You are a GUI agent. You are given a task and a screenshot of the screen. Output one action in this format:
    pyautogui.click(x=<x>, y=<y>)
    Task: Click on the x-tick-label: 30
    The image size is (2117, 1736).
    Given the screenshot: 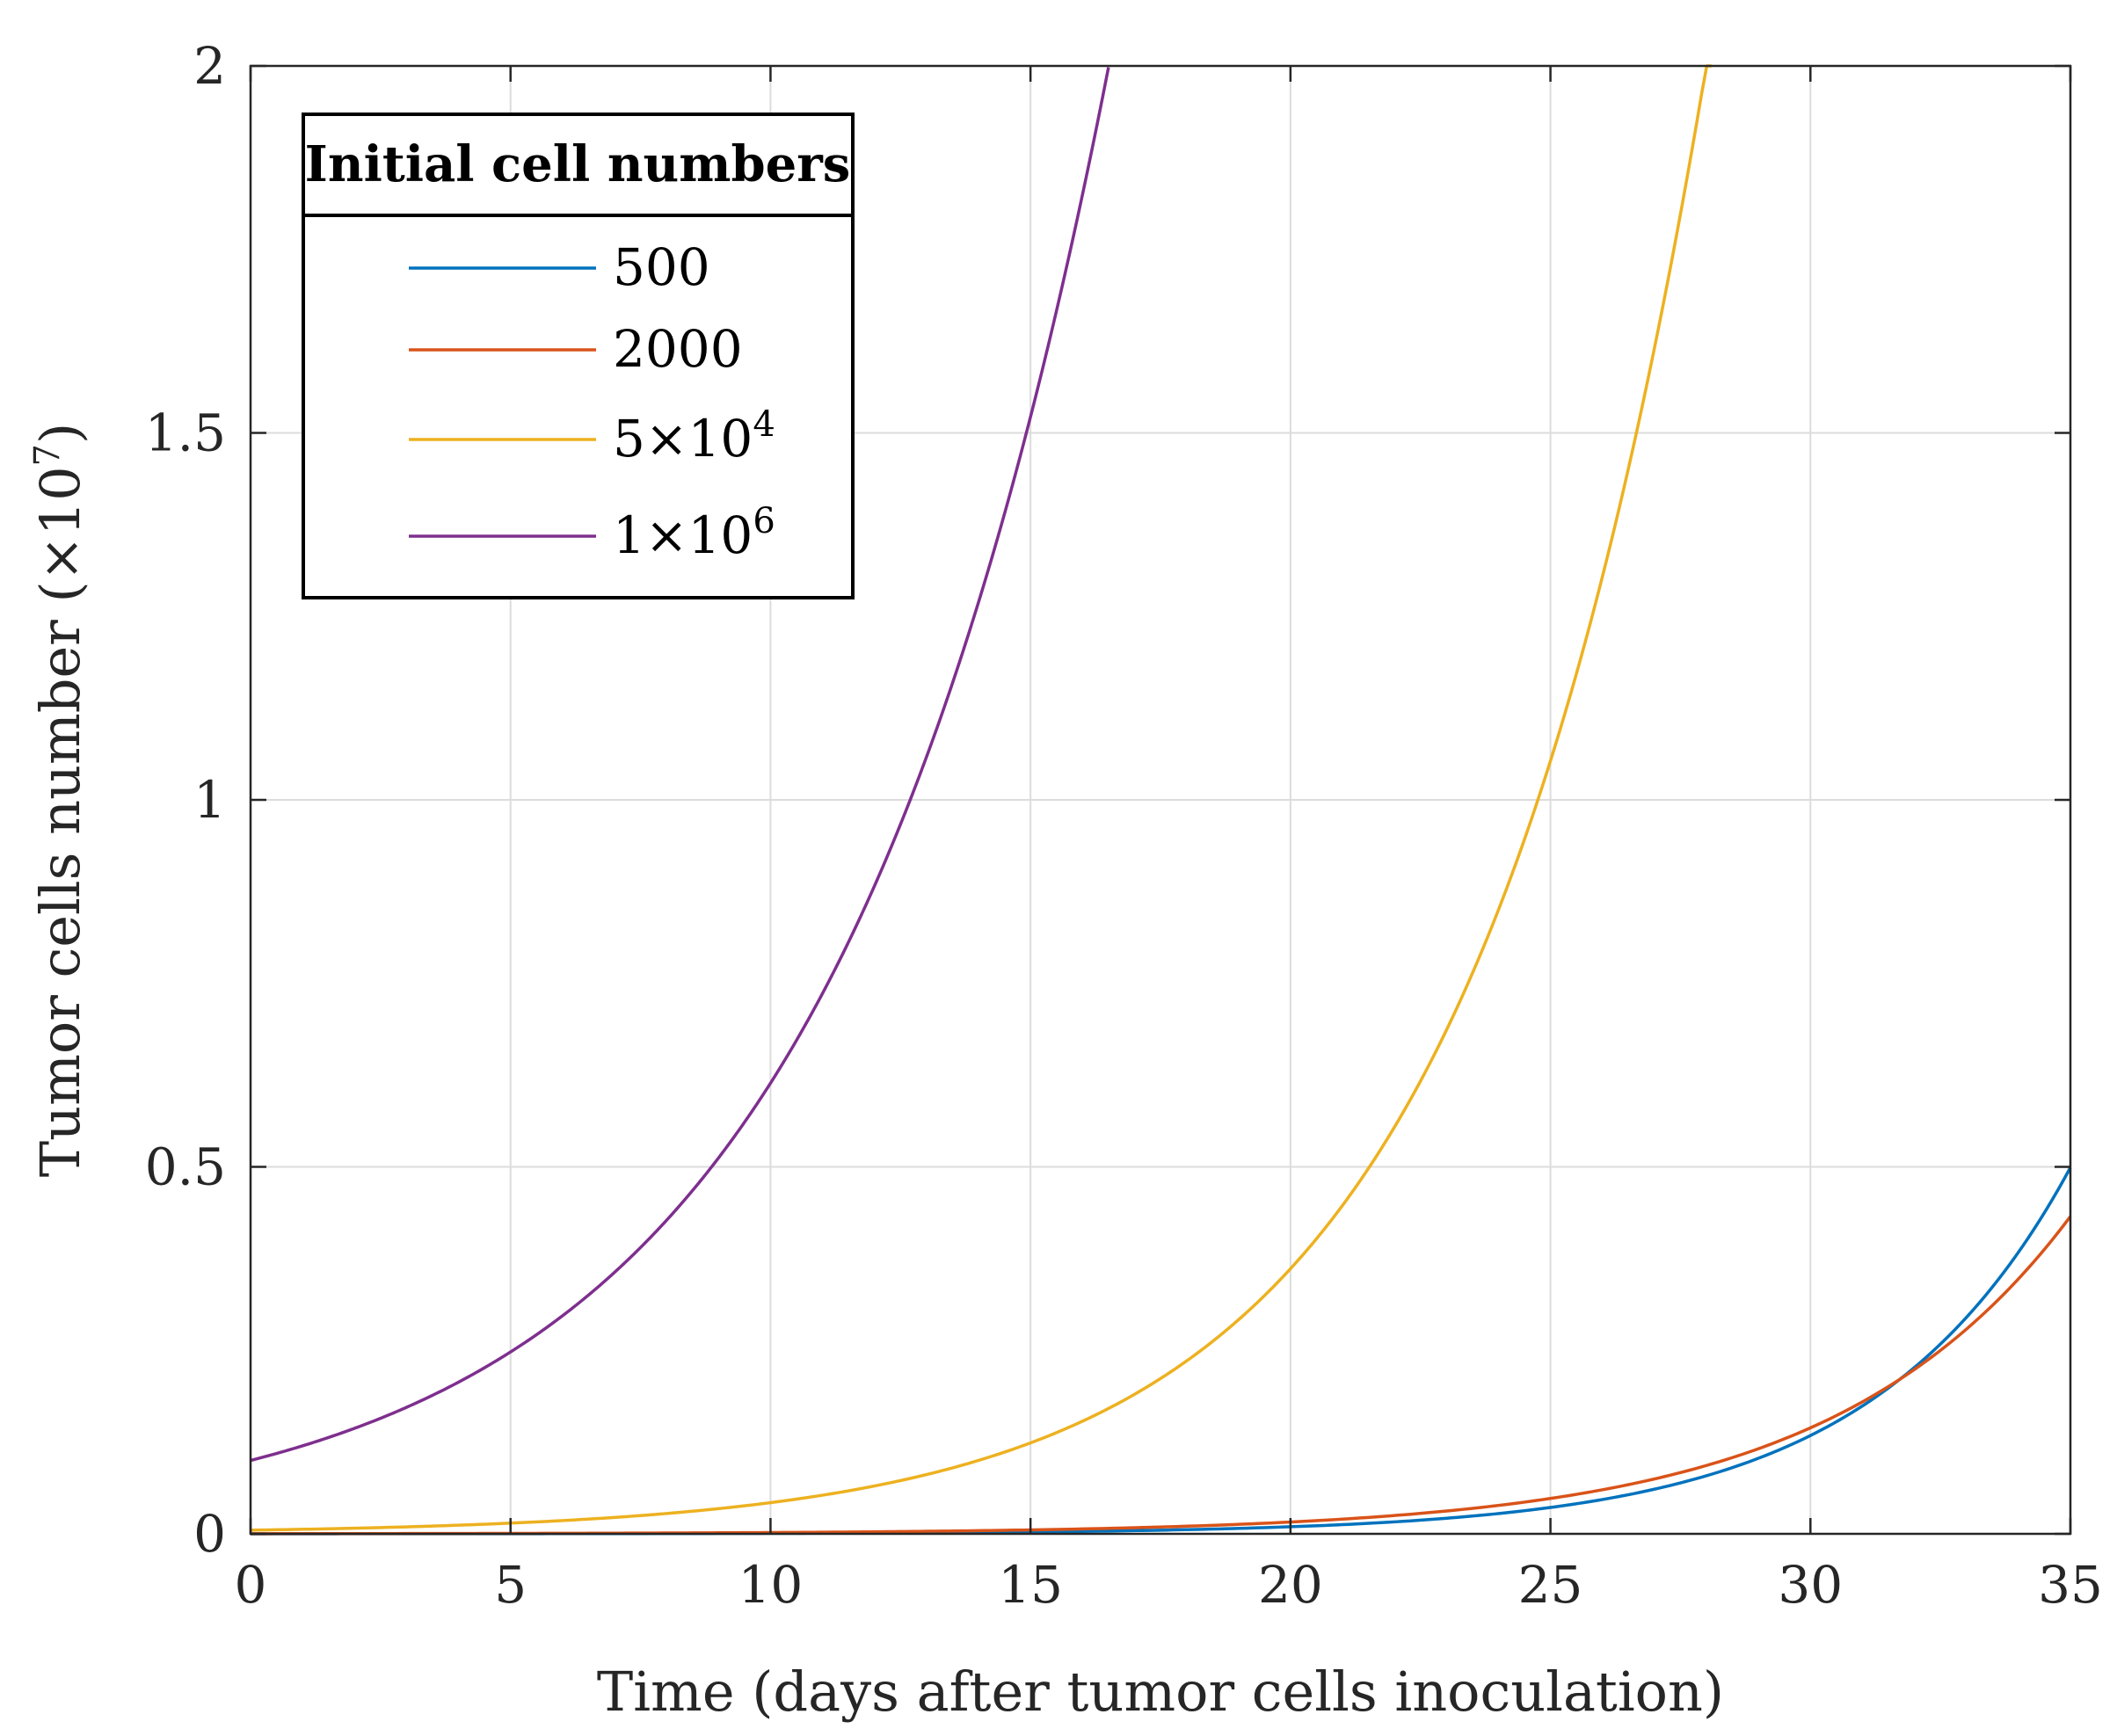 What is the action you would take?
    pyautogui.click(x=1810, y=1585)
    